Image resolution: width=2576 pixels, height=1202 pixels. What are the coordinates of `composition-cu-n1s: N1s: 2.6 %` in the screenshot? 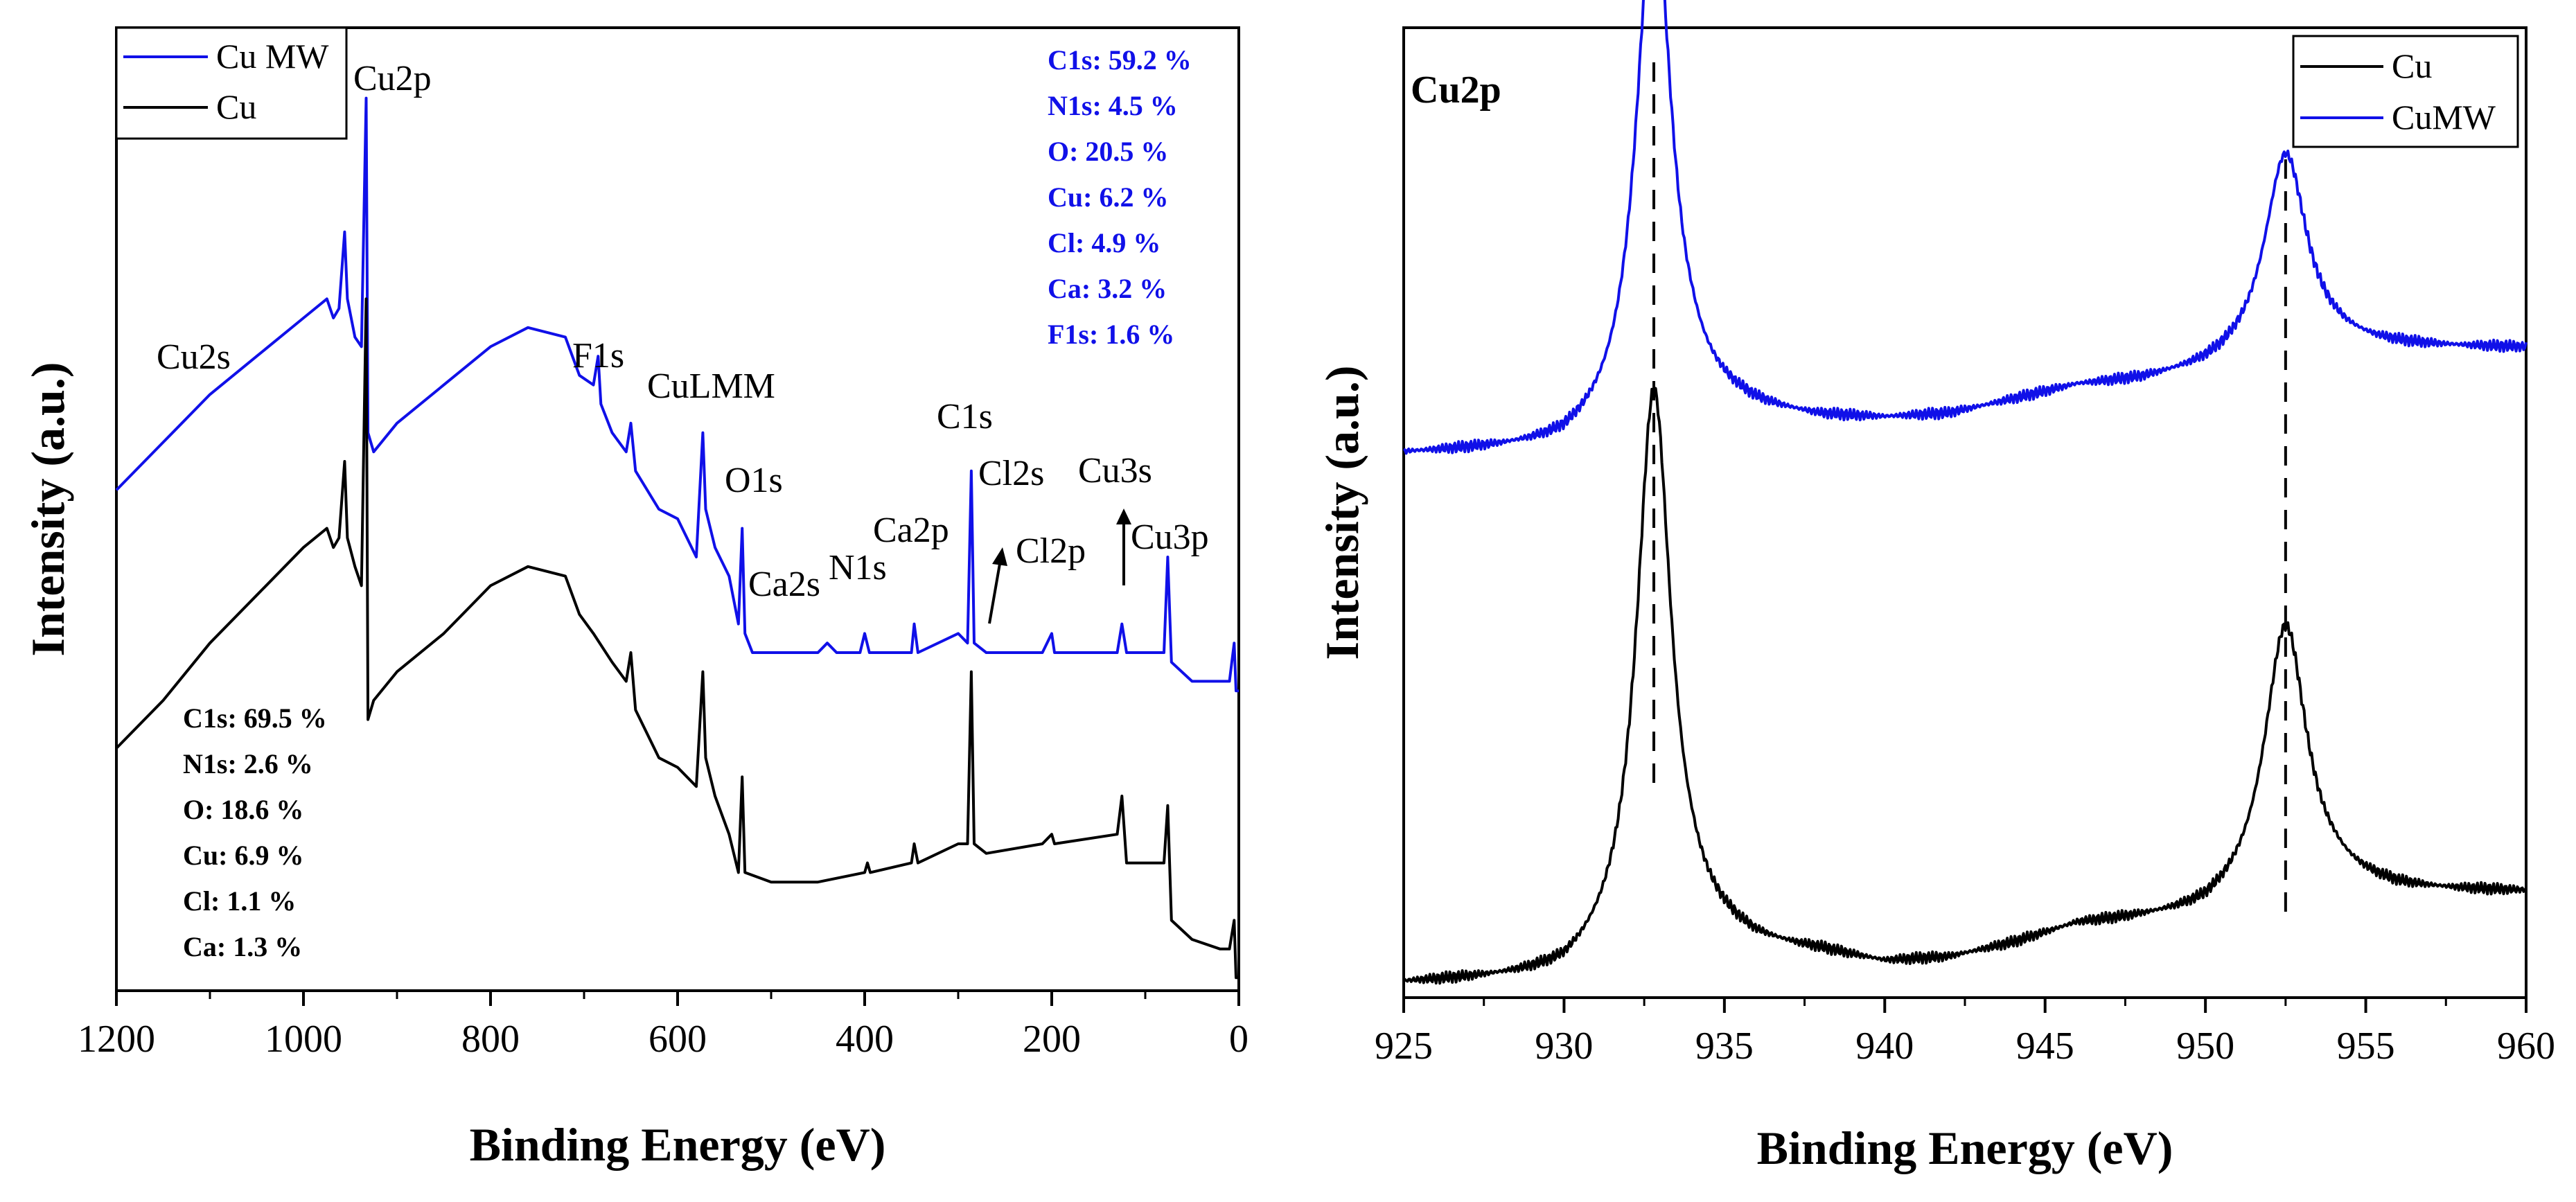 It's located at (248, 764).